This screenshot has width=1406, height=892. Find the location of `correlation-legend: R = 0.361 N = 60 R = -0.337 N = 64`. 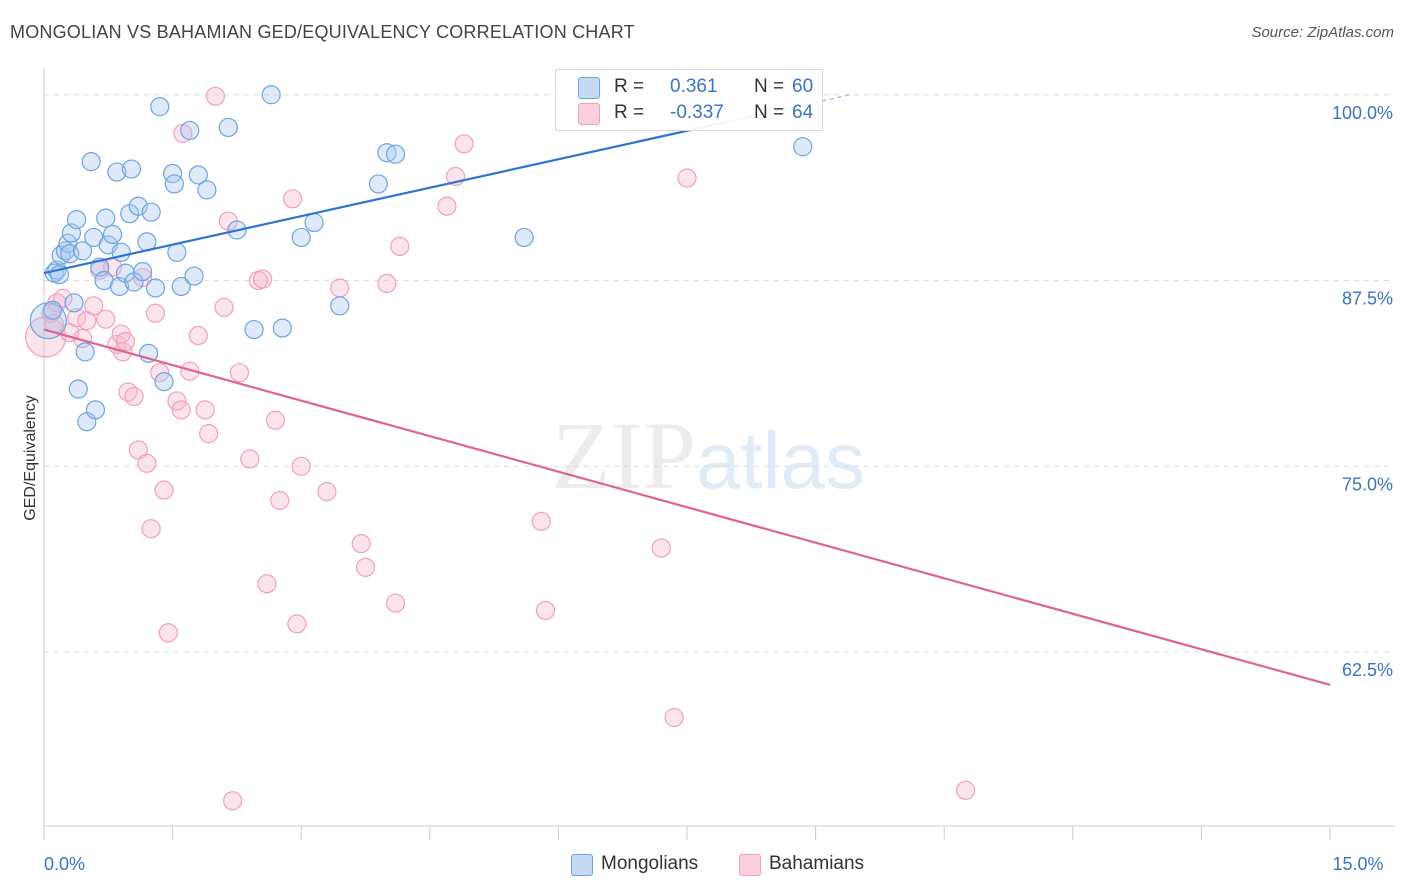

correlation-legend: R = 0.361 N = 60 R = -0.337 N = 64 is located at coordinates (689, 100).